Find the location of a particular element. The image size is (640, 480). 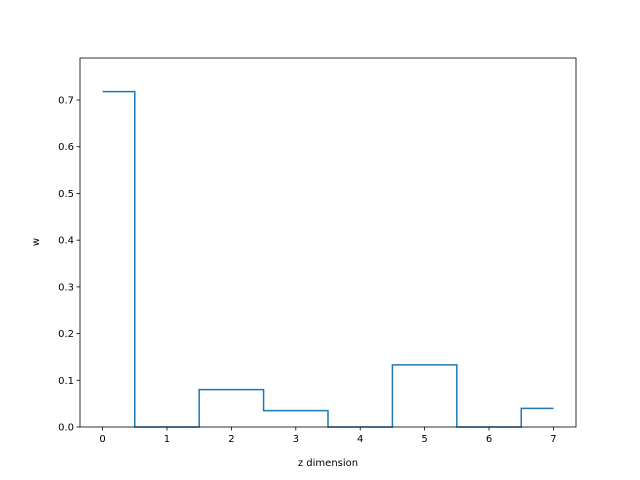

y-tick-label: 0.5 is located at coordinates (66, 194).